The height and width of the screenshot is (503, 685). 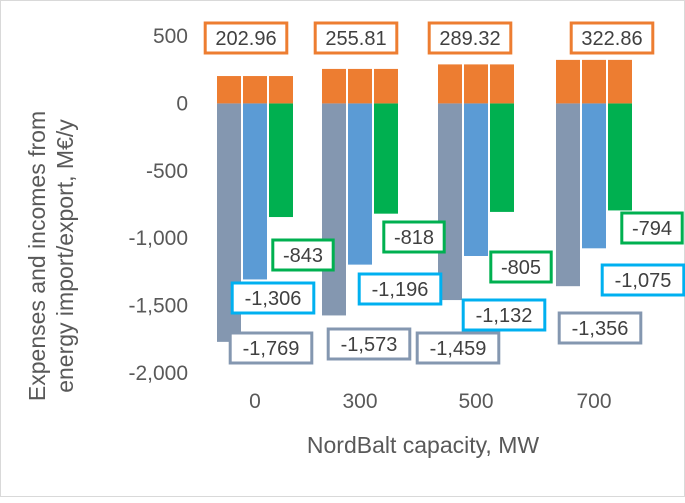 What do you see at coordinates (37, 256) in the screenshot?
I see `y-axis-title-line-1: Expenses and incomes from` at bounding box center [37, 256].